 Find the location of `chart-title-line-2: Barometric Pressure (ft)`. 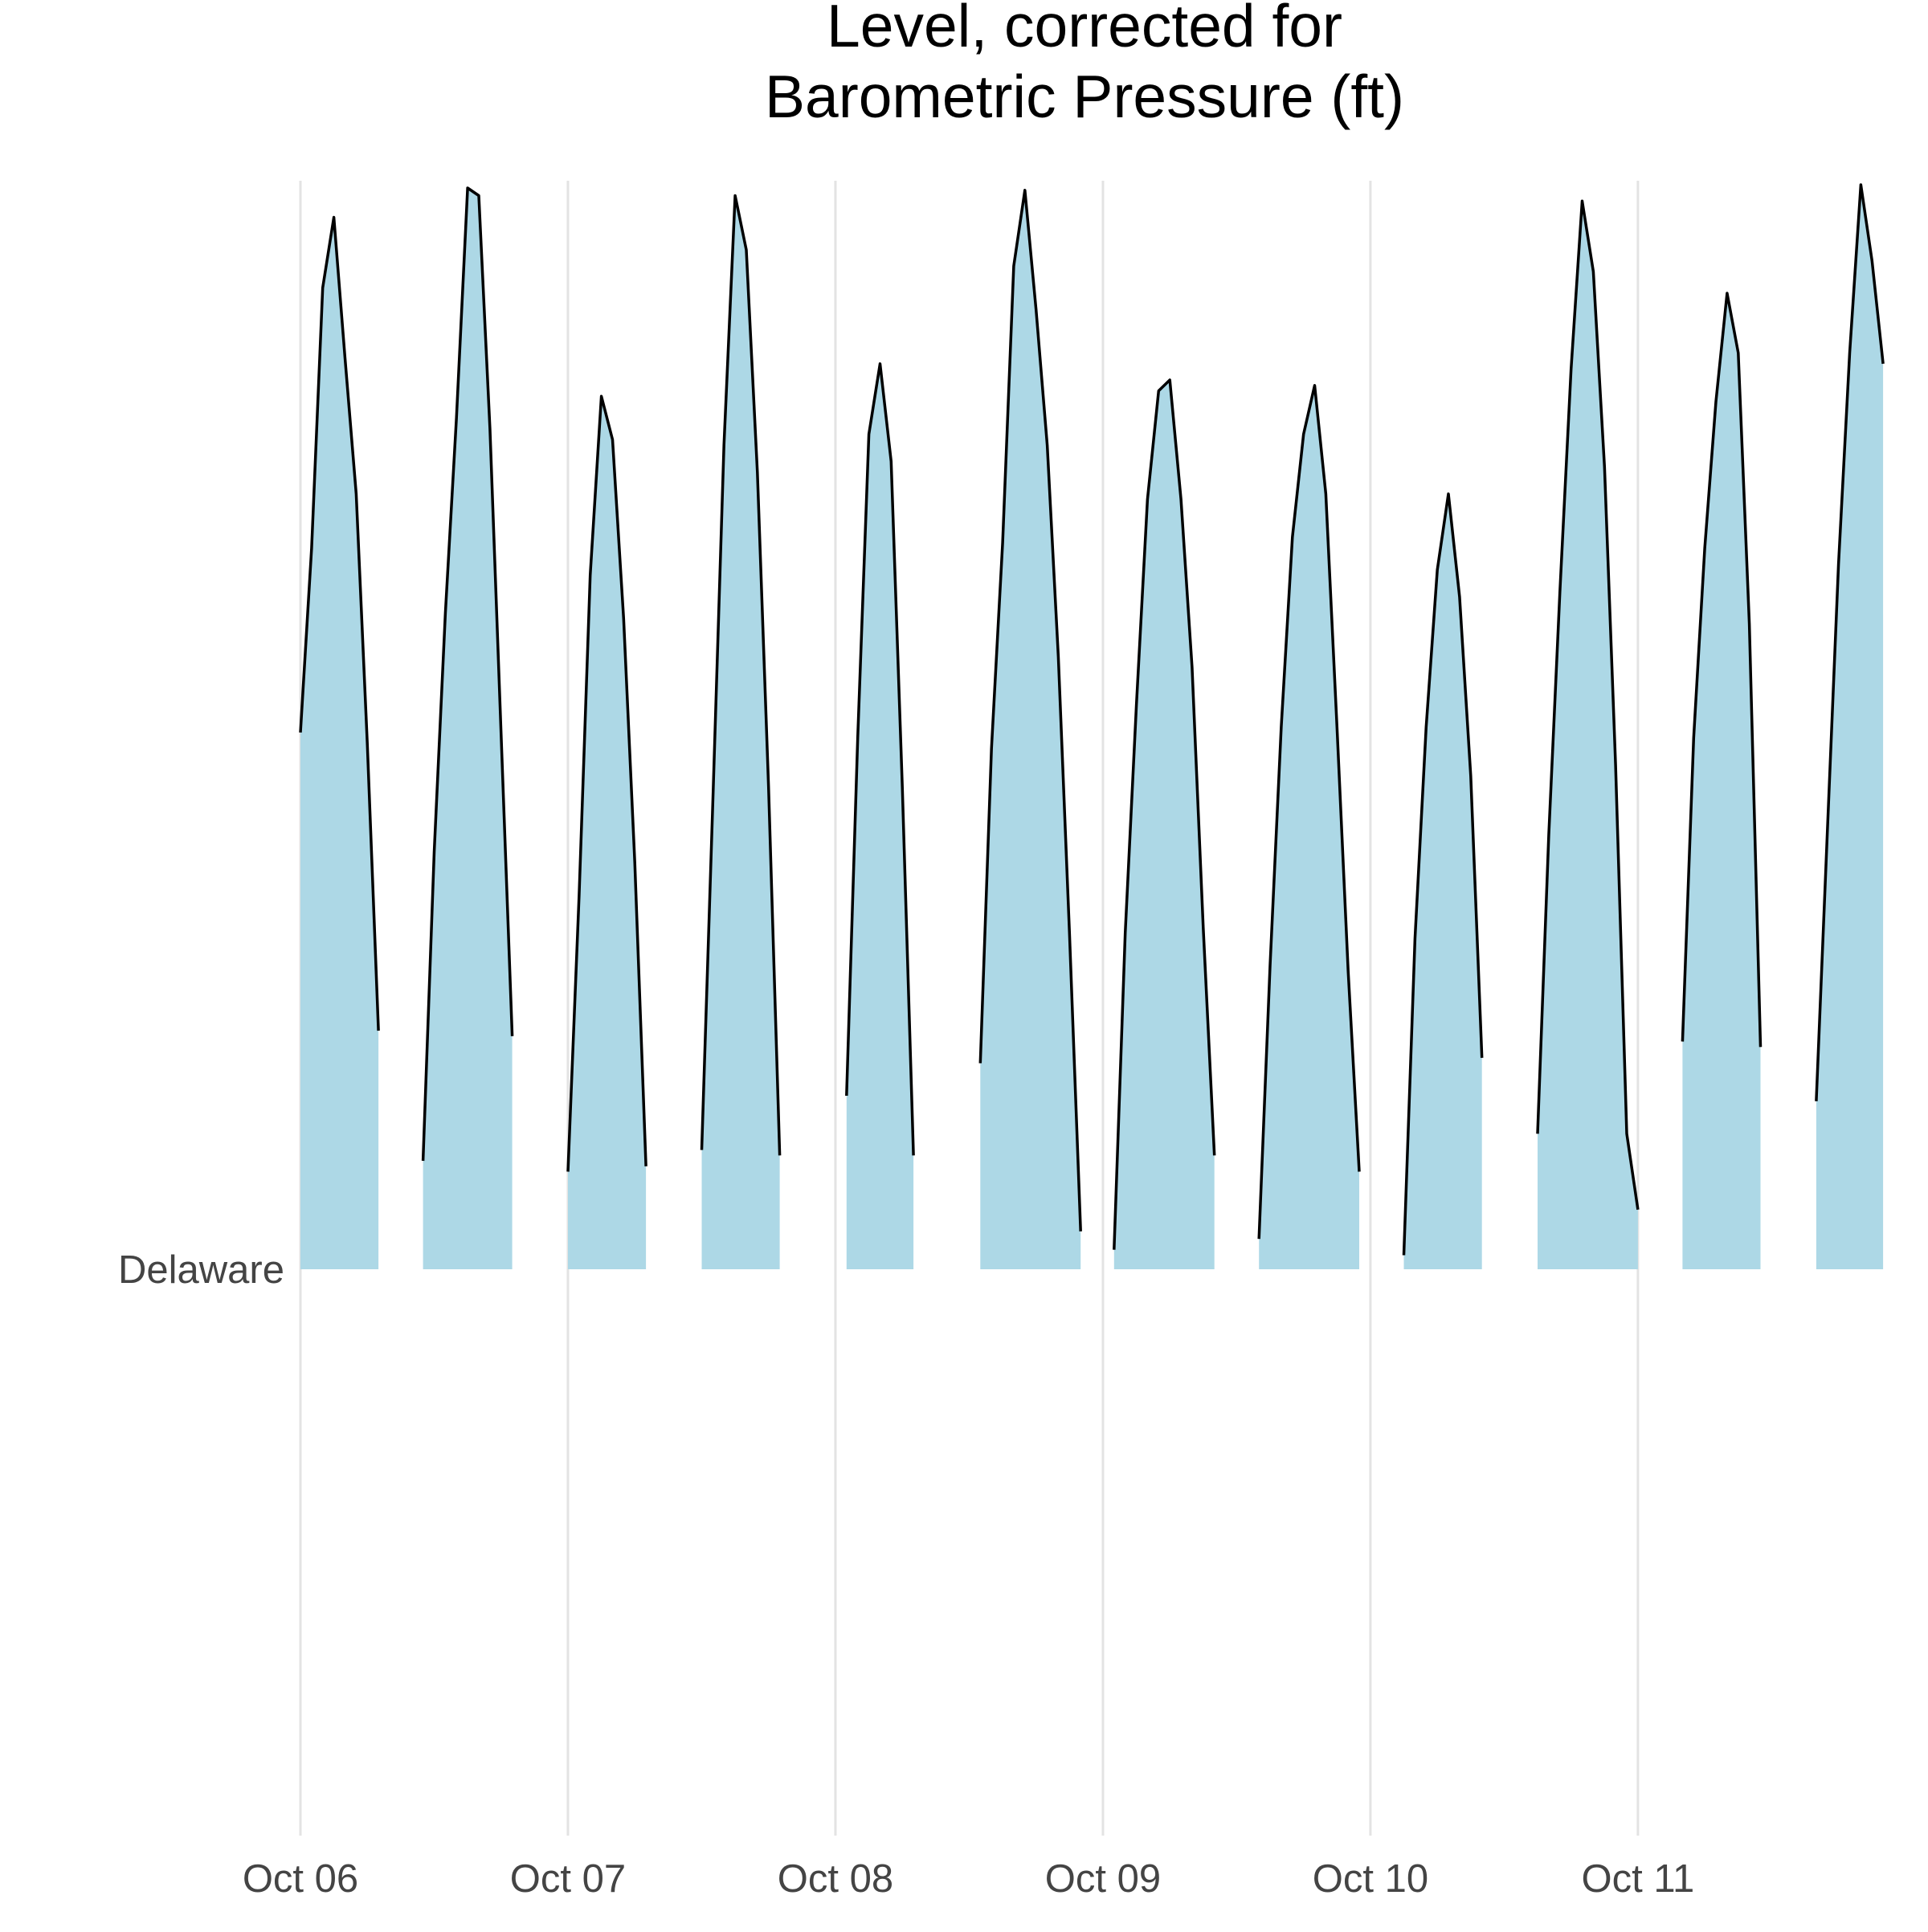

chart-title-line-2: Barometric Pressure (ft) is located at coordinates (1084, 97).